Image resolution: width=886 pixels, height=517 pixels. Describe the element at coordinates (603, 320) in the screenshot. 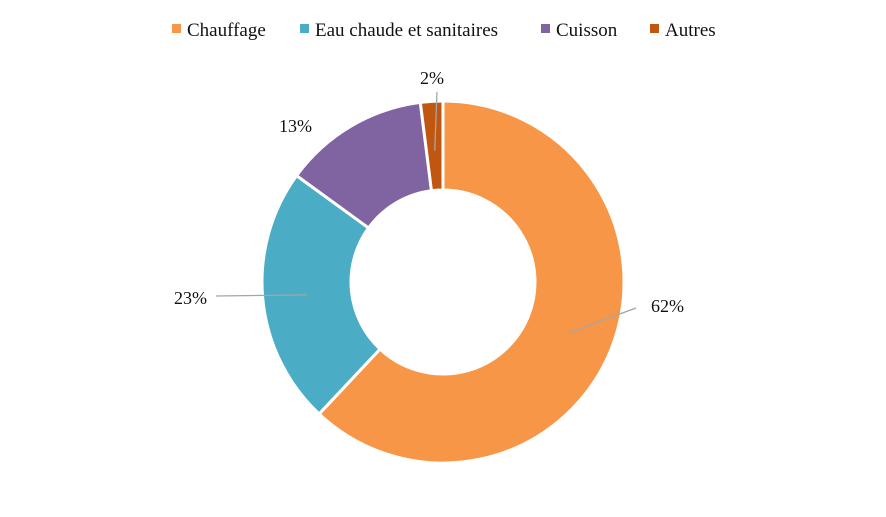

I see `leader-line-chauffage` at that location.